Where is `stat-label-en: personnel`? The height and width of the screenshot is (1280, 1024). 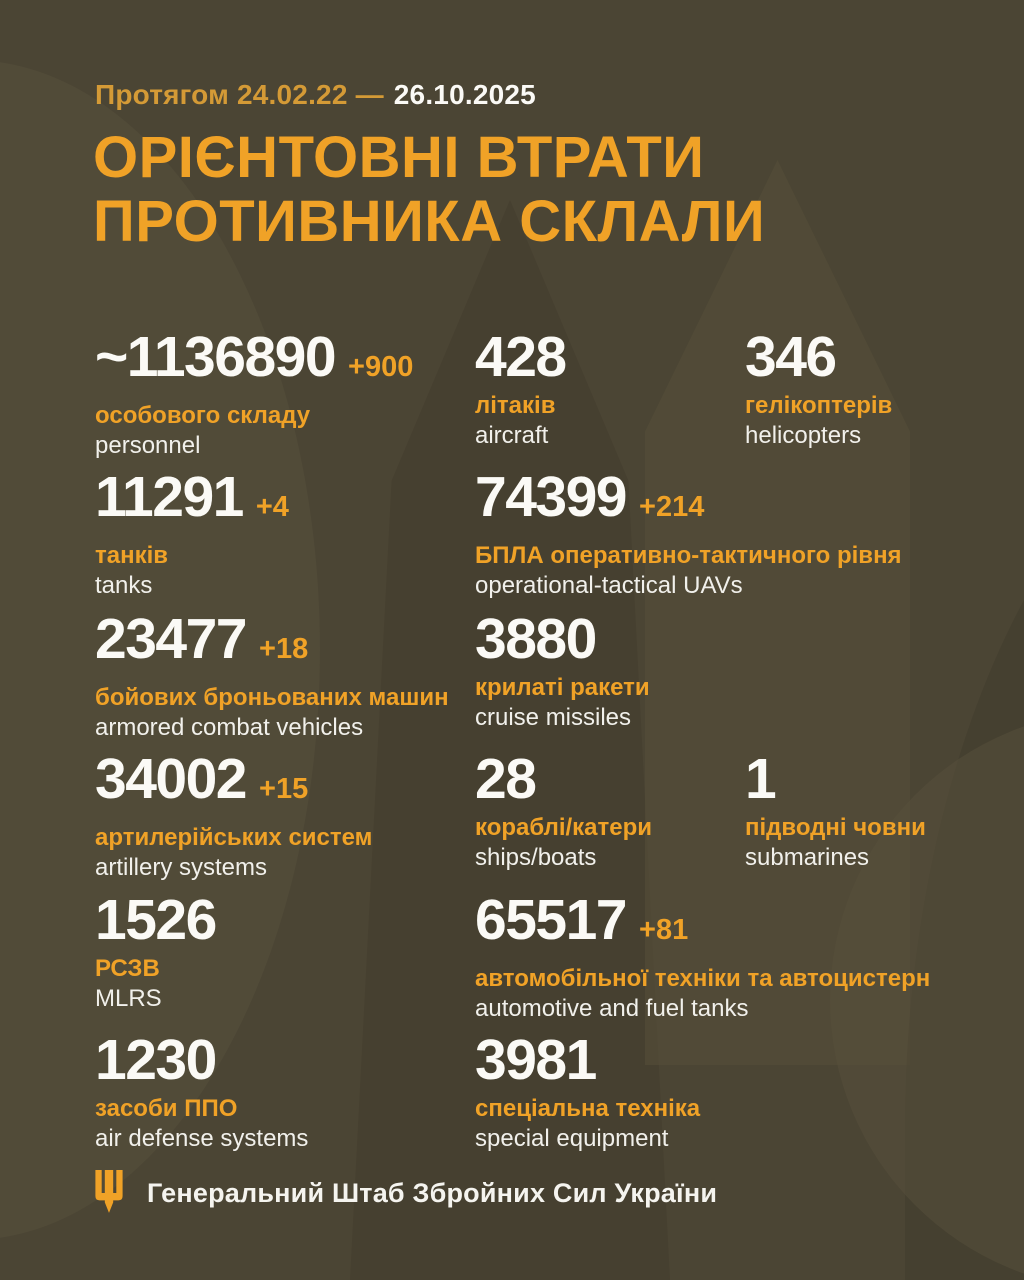
stat-label-en: personnel is located at coordinates (148, 445).